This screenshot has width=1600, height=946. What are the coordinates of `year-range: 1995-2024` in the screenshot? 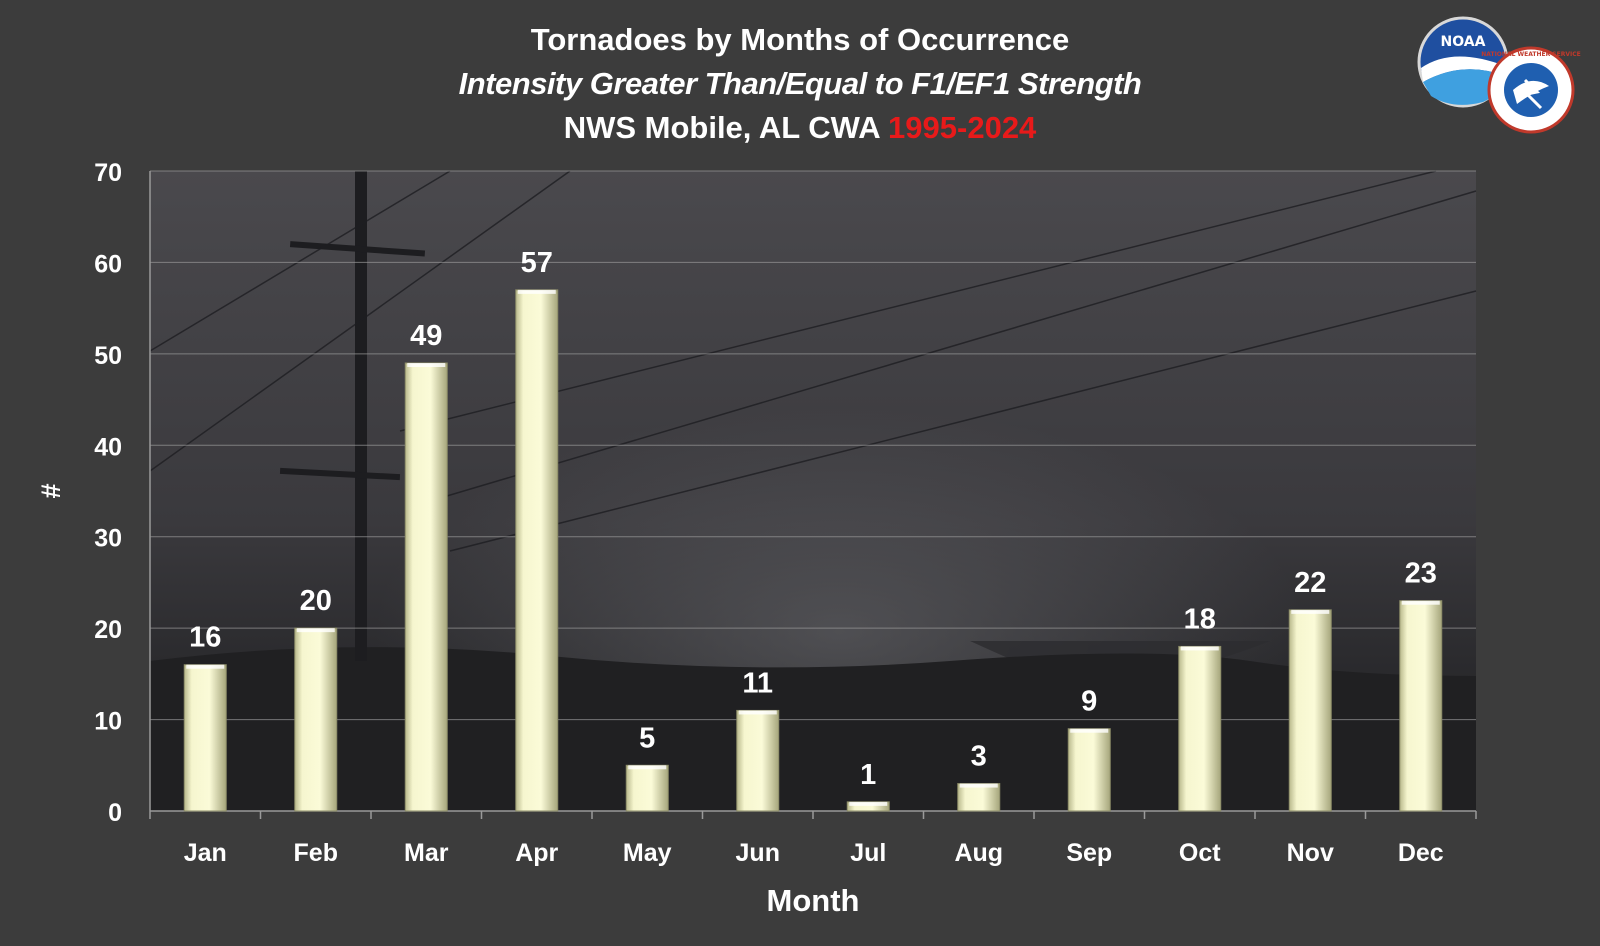 It's located at (962, 127).